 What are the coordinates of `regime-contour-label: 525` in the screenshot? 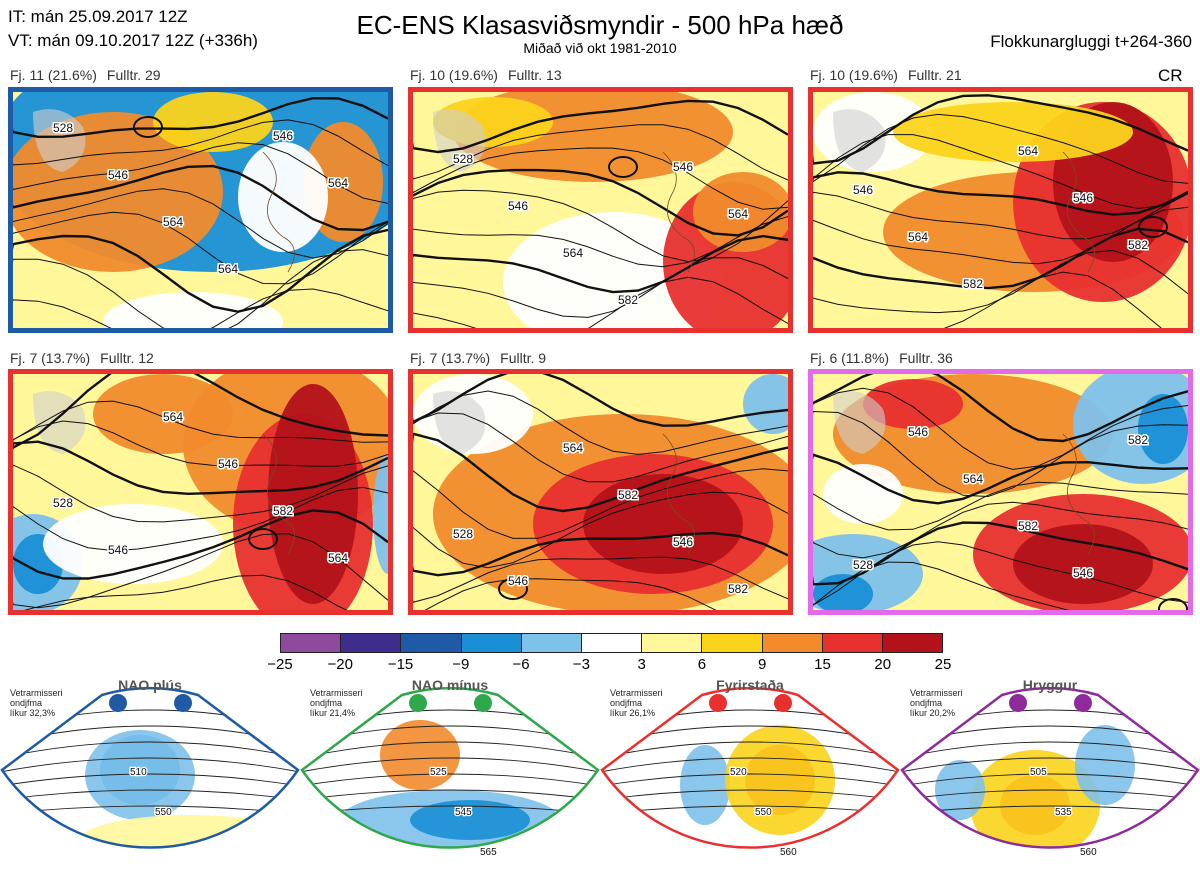 It's located at (438, 772).